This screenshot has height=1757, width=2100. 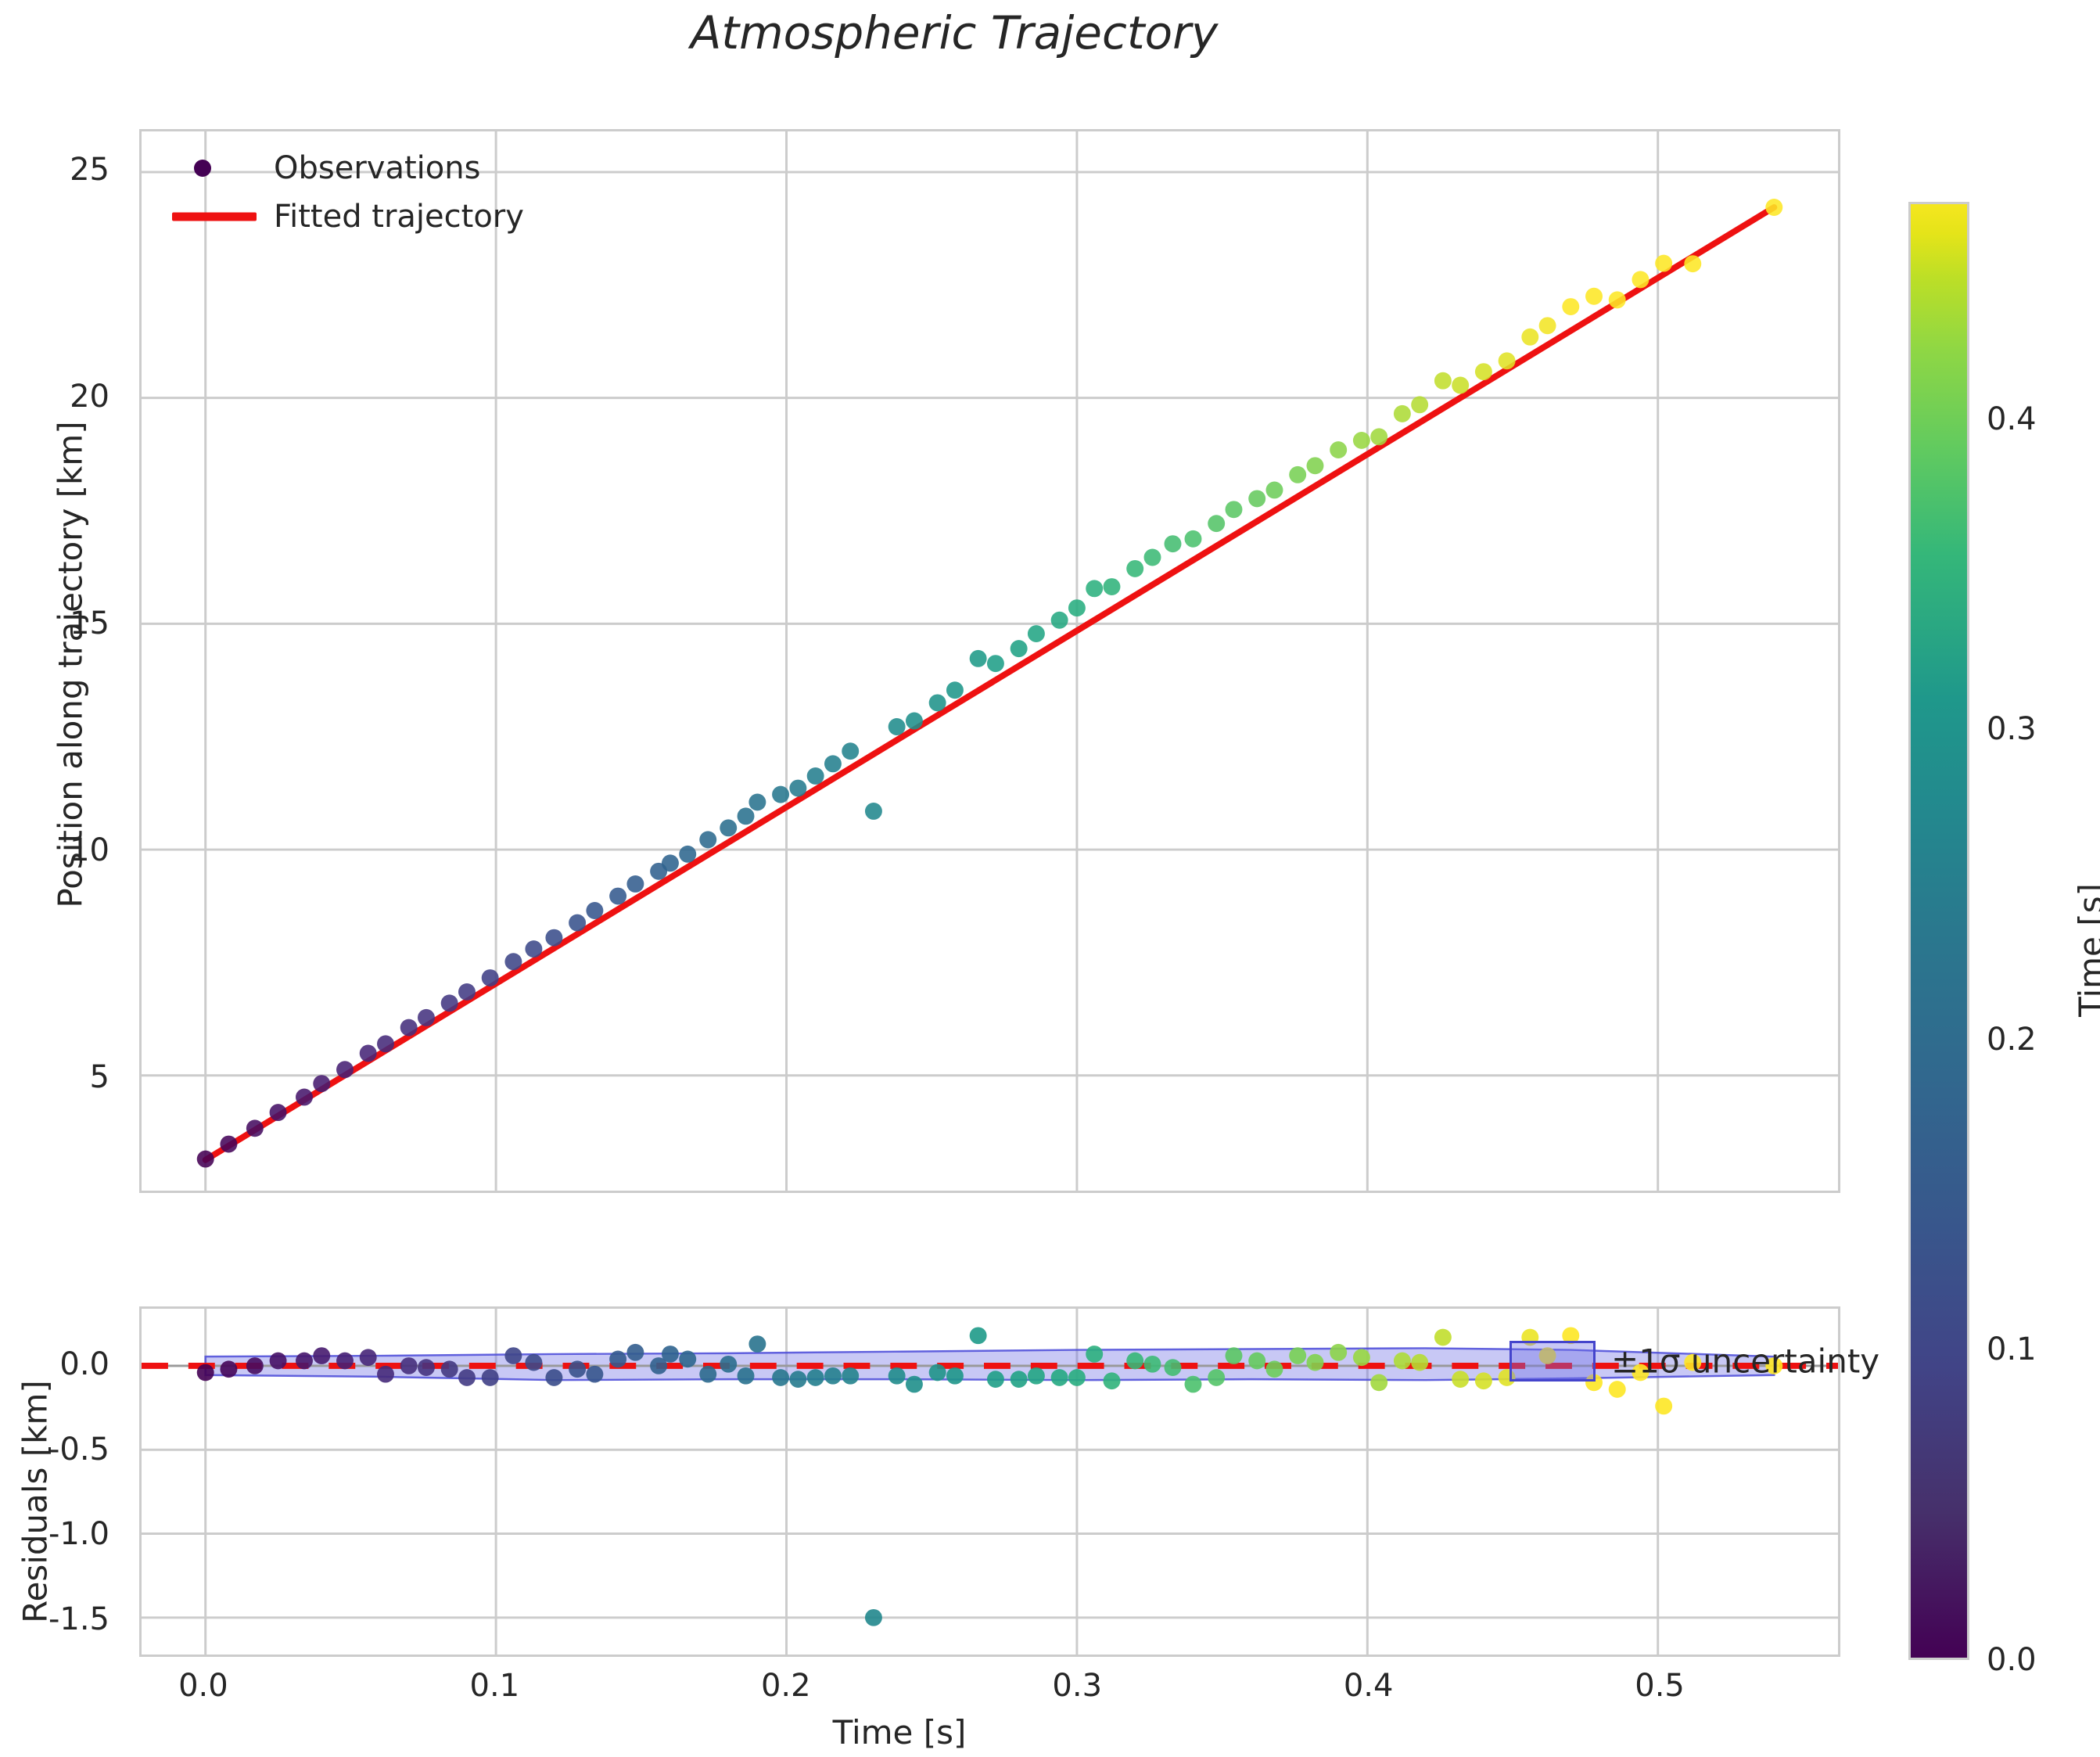 What do you see at coordinates (89, 171) in the screenshot?
I see `main-ytick-25: 25` at bounding box center [89, 171].